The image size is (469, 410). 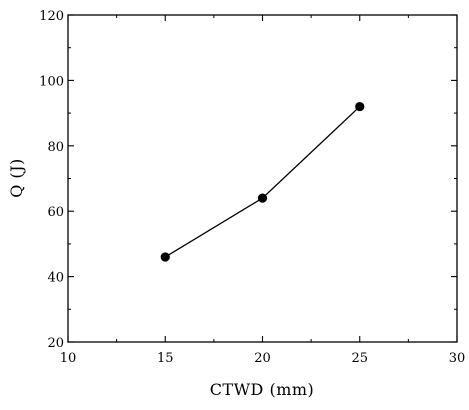 What do you see at coordinates (165, 358) in the screenshot?
I see `x-tick-label: 15` at bounding box center [165, 358].